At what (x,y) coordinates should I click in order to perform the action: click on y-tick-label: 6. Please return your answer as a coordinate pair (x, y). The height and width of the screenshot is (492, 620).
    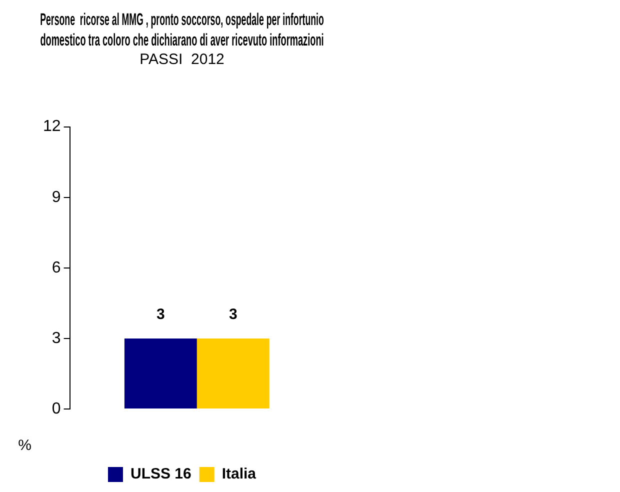
    Looking at the image, I should click on (56, 267).